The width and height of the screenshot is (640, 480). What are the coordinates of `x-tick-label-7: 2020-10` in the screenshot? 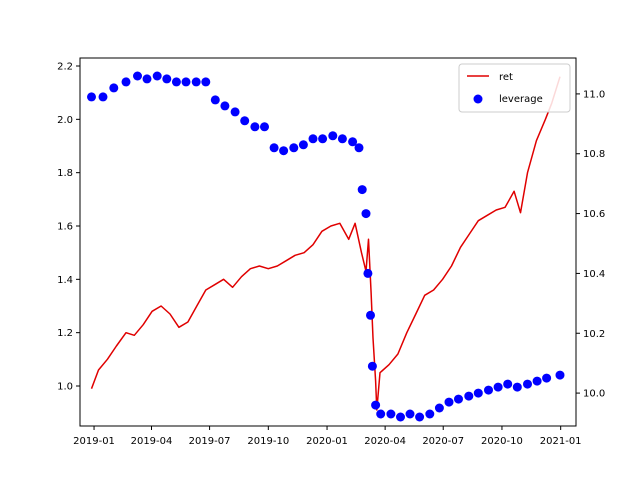 It's located at (502, 441).